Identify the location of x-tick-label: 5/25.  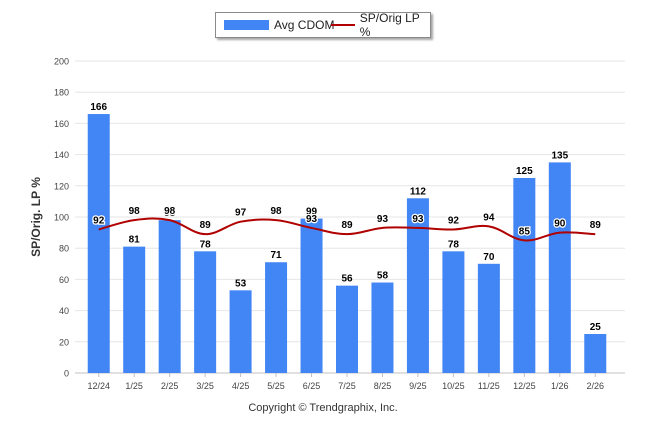
(276, 386).